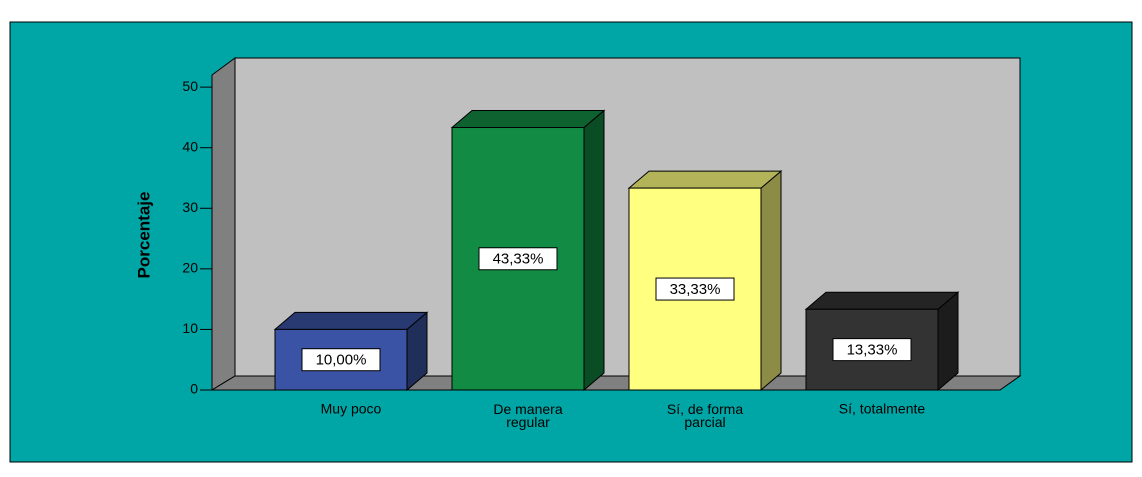  What do you see at coordinates (704, 422) in the screenshot?
I see `x-tick-label-line: parcial` at bounding box center [704, 422].